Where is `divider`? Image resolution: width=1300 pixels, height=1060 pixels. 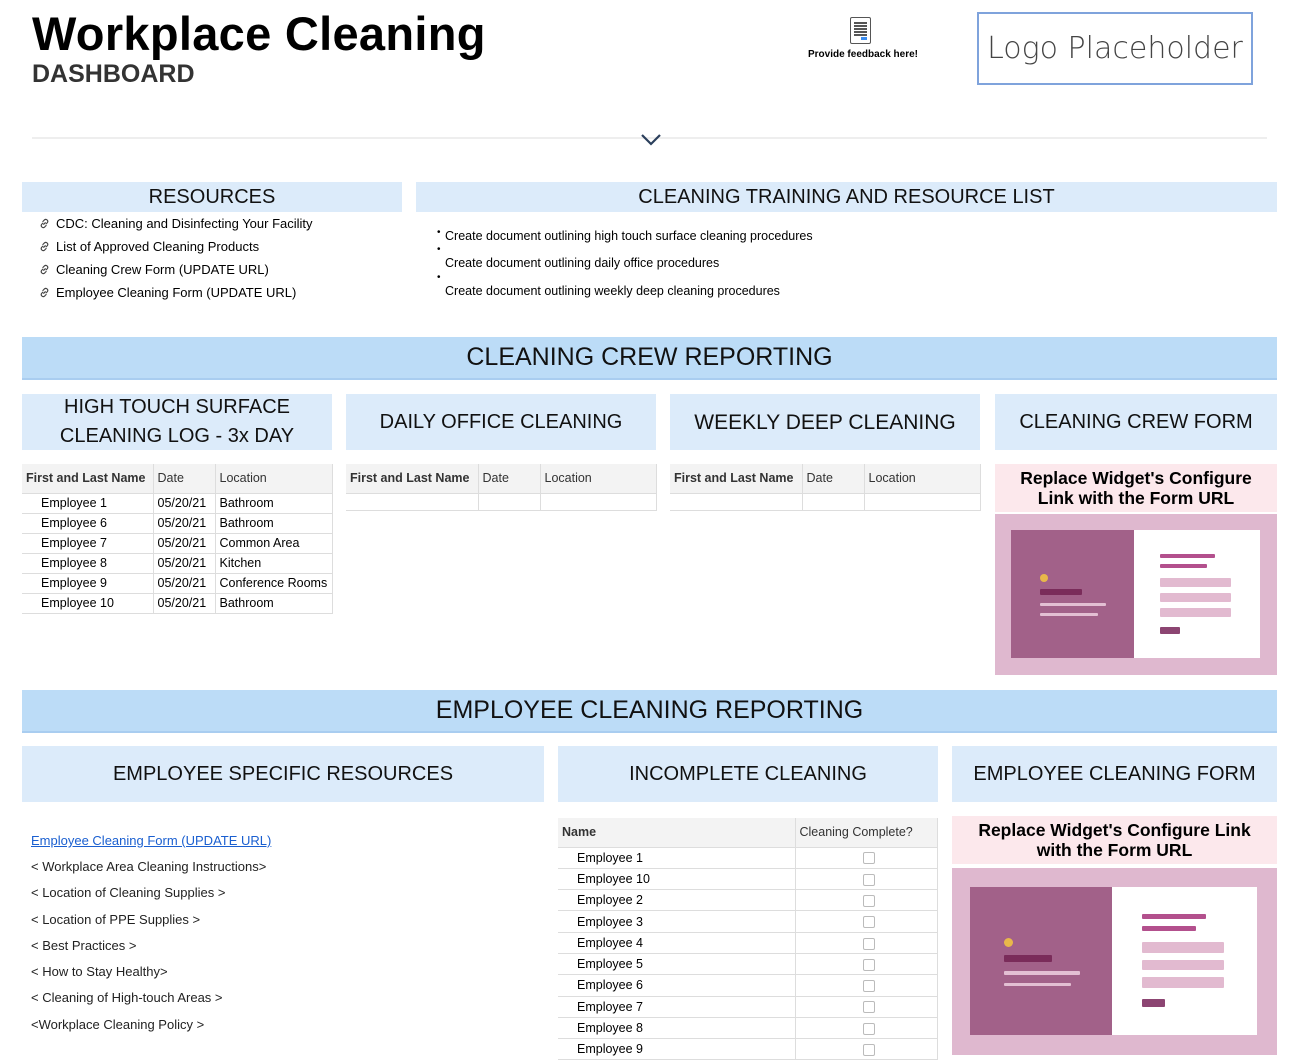 divider is located at coordinates (649, 138).